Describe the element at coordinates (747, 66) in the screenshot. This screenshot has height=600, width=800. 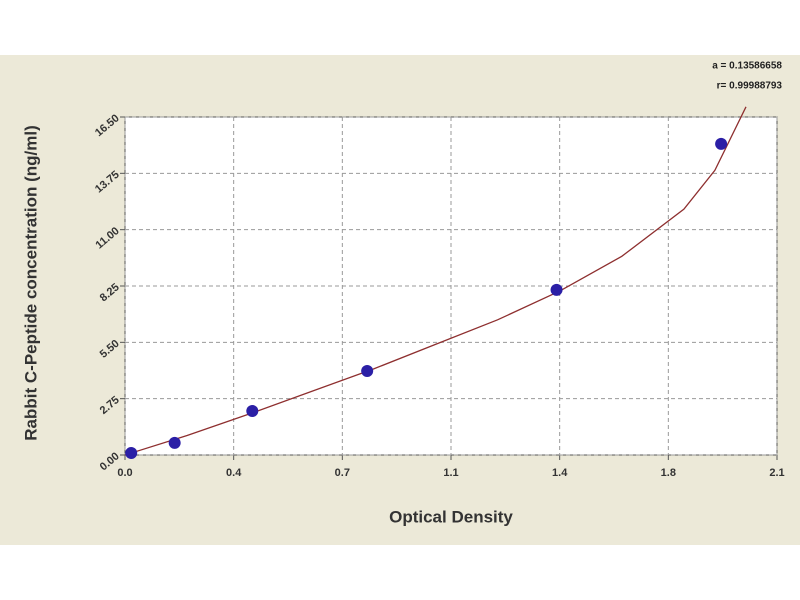
I see `annotation: a = 0.13586658` at that location.